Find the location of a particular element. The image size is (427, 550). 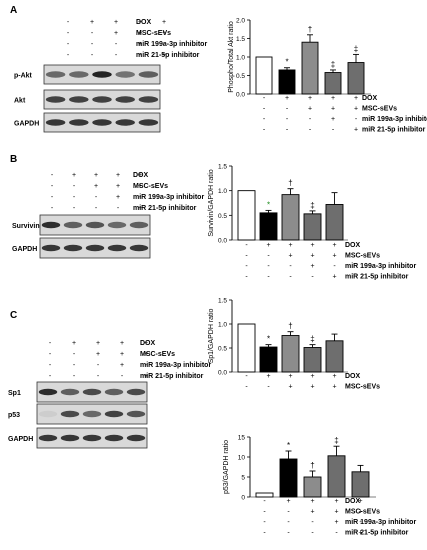

y-tick-label: 0 is located at coordinates (243, 498).